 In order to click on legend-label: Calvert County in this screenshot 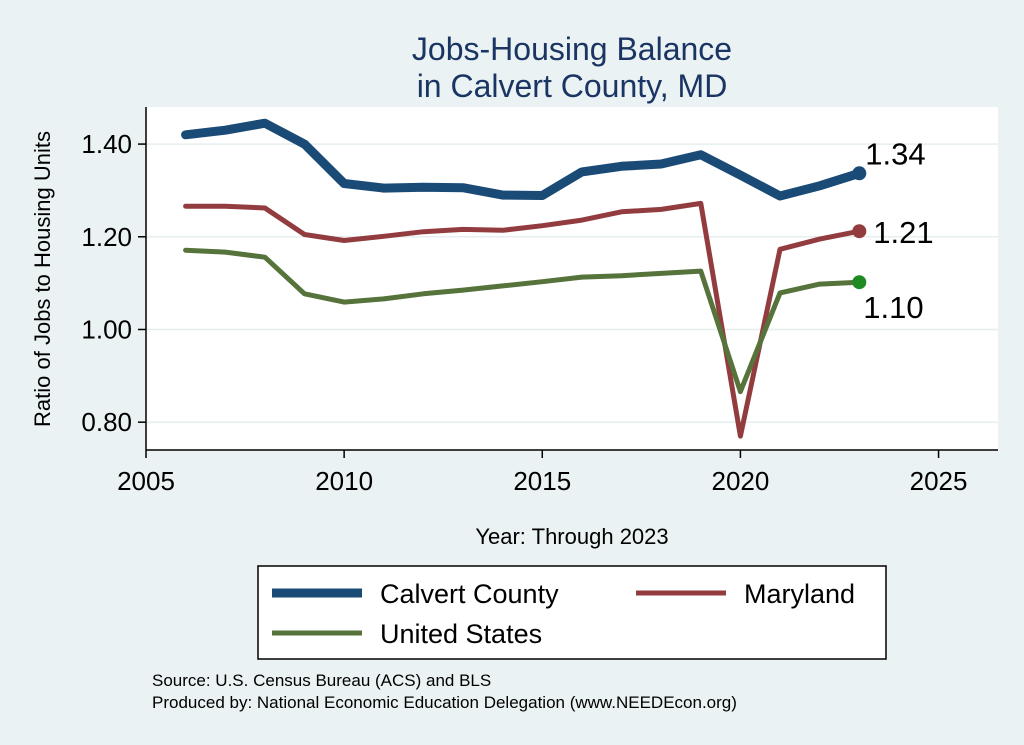, I will do `click(469, 594)`.